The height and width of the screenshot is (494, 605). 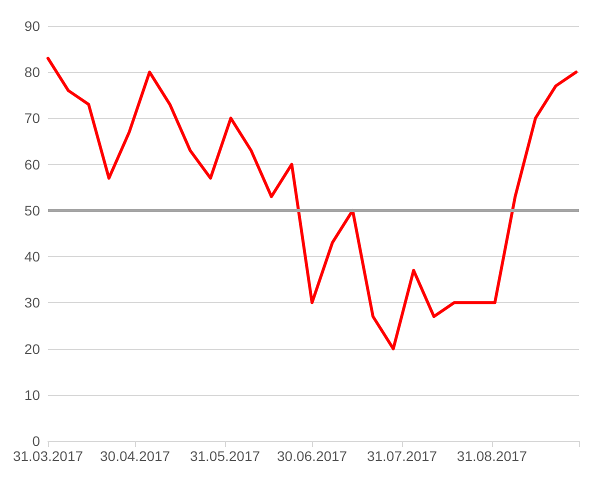 I want to click on y-tick-label: 40, so click(x=32, y=256).